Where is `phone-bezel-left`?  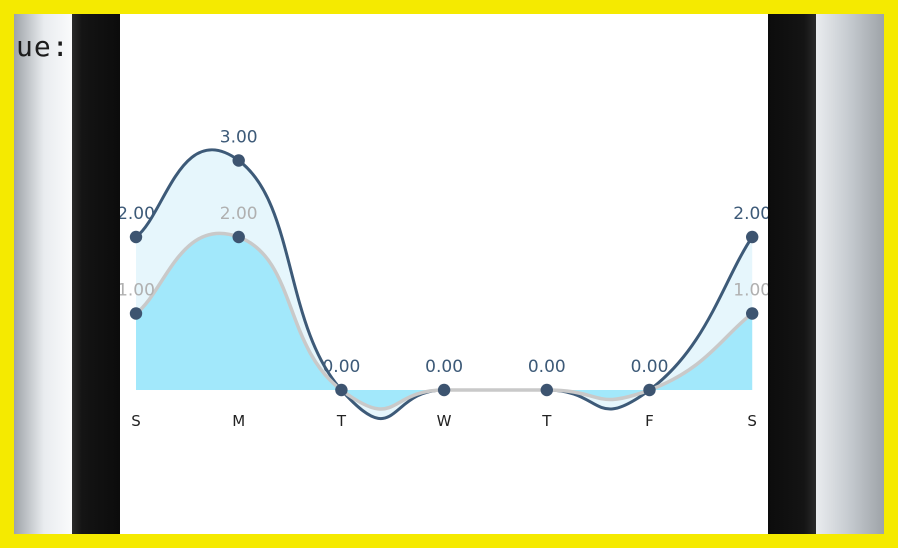
phone-bezel-left is located at coordinates (96, 274).